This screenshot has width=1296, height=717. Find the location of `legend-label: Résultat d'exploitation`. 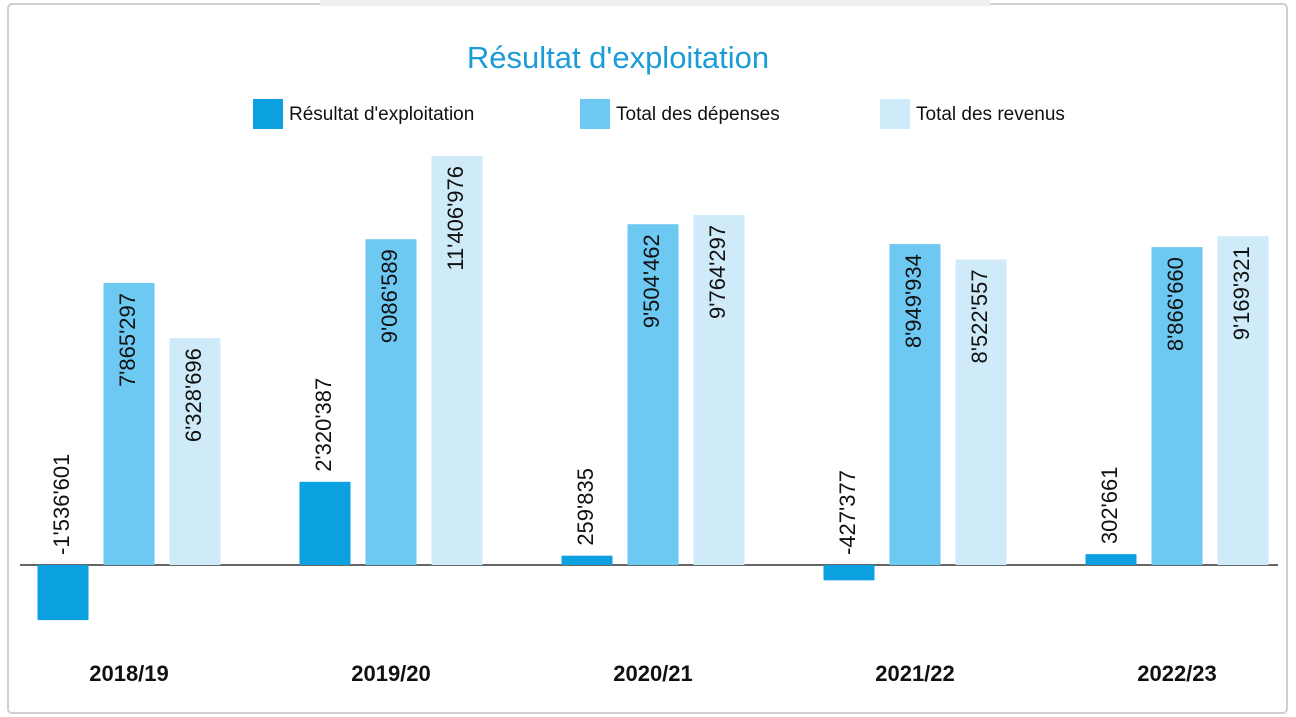

legend-label: Résultat d'exploitation is located at coordinates (381, 114).